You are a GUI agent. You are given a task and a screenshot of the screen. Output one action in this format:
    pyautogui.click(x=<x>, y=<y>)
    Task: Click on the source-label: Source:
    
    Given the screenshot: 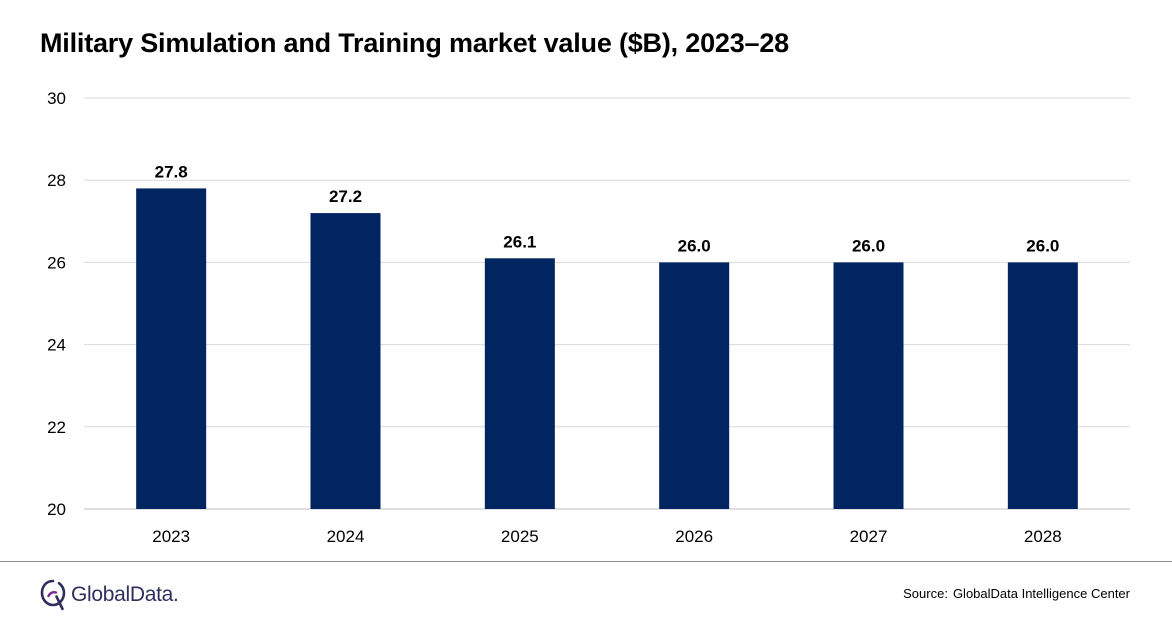 What is the action you would take?
    pyautogui.click(x=925, y=593)
    